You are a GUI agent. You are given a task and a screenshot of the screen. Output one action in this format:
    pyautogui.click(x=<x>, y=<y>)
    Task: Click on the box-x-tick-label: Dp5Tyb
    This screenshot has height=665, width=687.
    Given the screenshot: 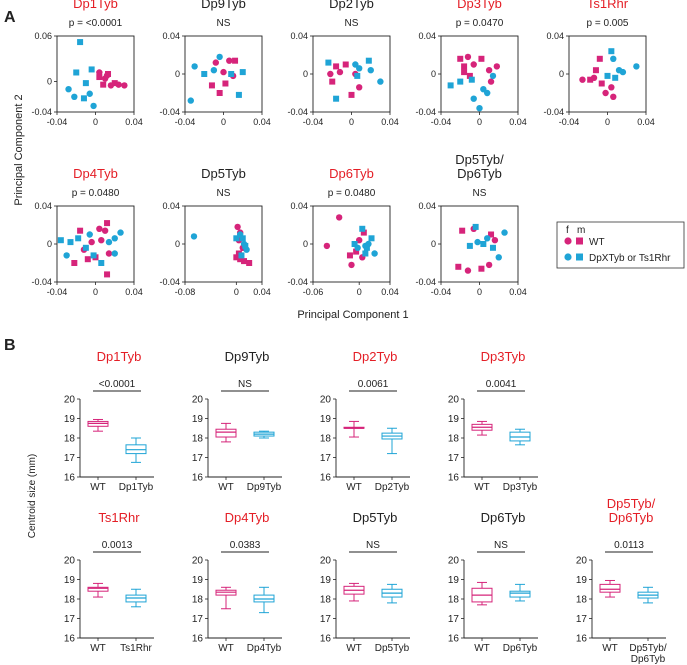 What is the action you would take?
    pyautogui.click(x=392, y=648)
    